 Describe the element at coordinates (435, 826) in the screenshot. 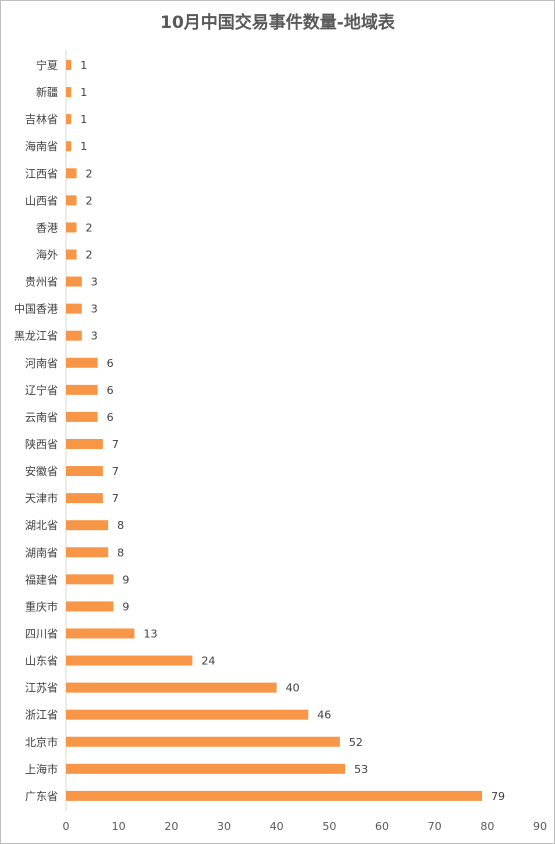

I see `x-tick-label: 70` at that location.